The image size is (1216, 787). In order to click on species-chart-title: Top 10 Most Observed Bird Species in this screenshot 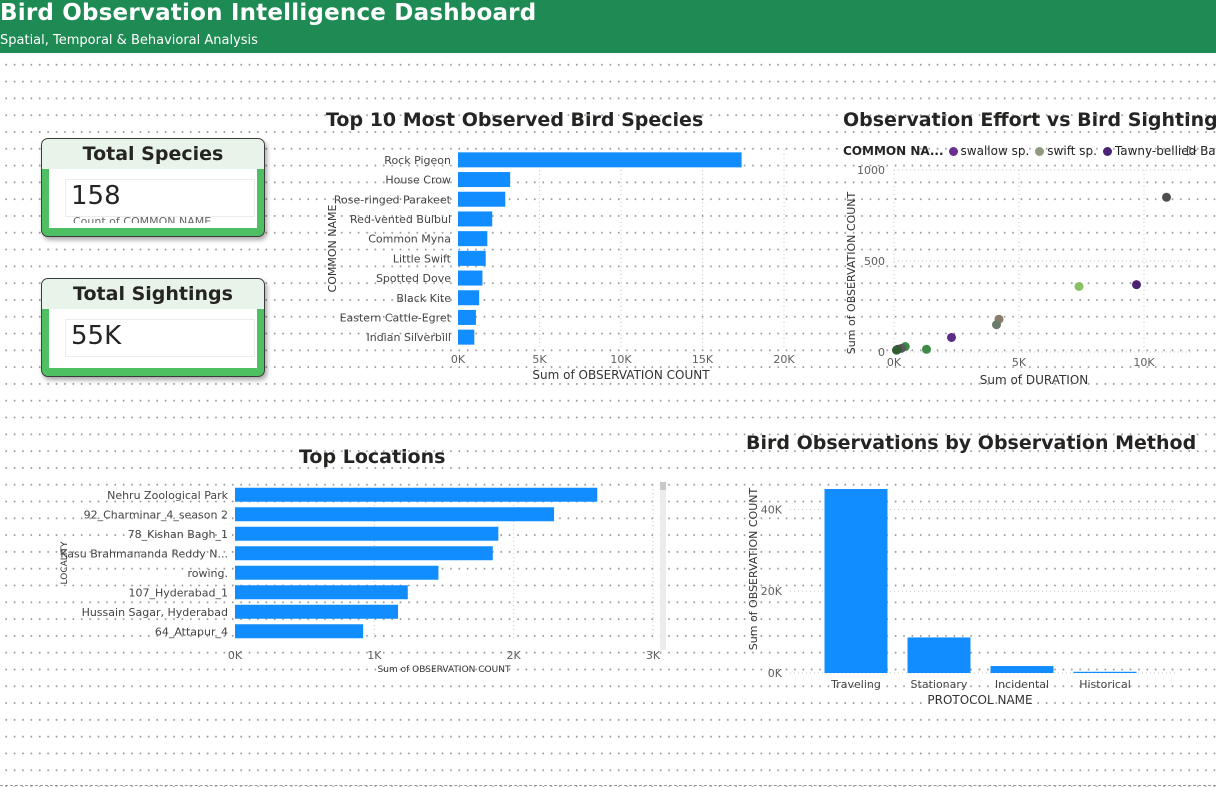, I will do `click(515, 120)`.